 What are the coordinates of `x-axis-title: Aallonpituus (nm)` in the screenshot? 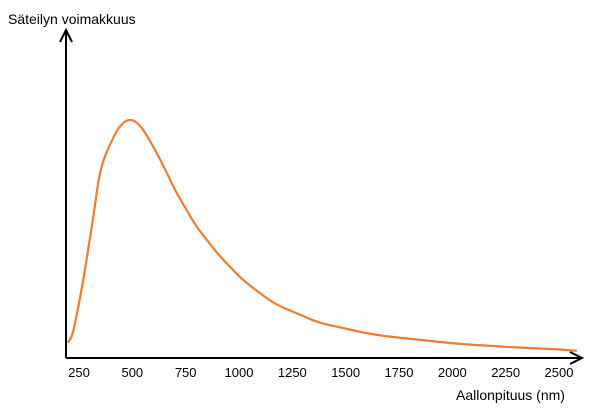 It's located at (510, 395).